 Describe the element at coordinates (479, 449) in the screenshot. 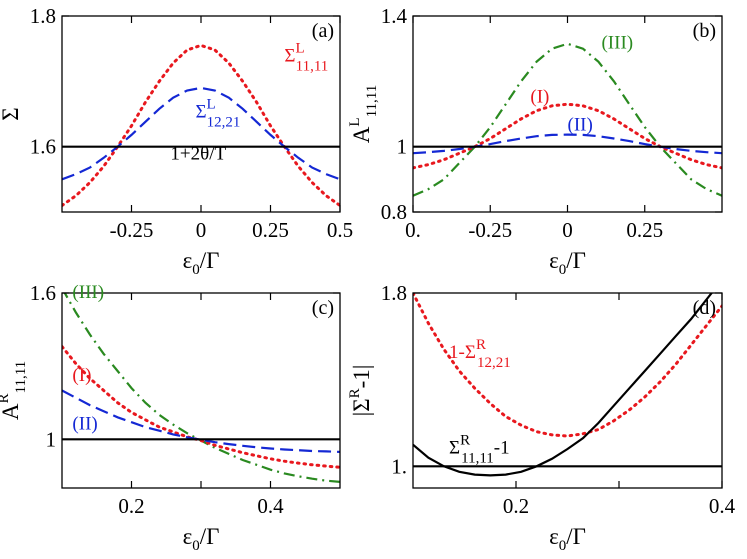

I see `annot-sigma-minus-1: ΣR 11,11-1` at that location.